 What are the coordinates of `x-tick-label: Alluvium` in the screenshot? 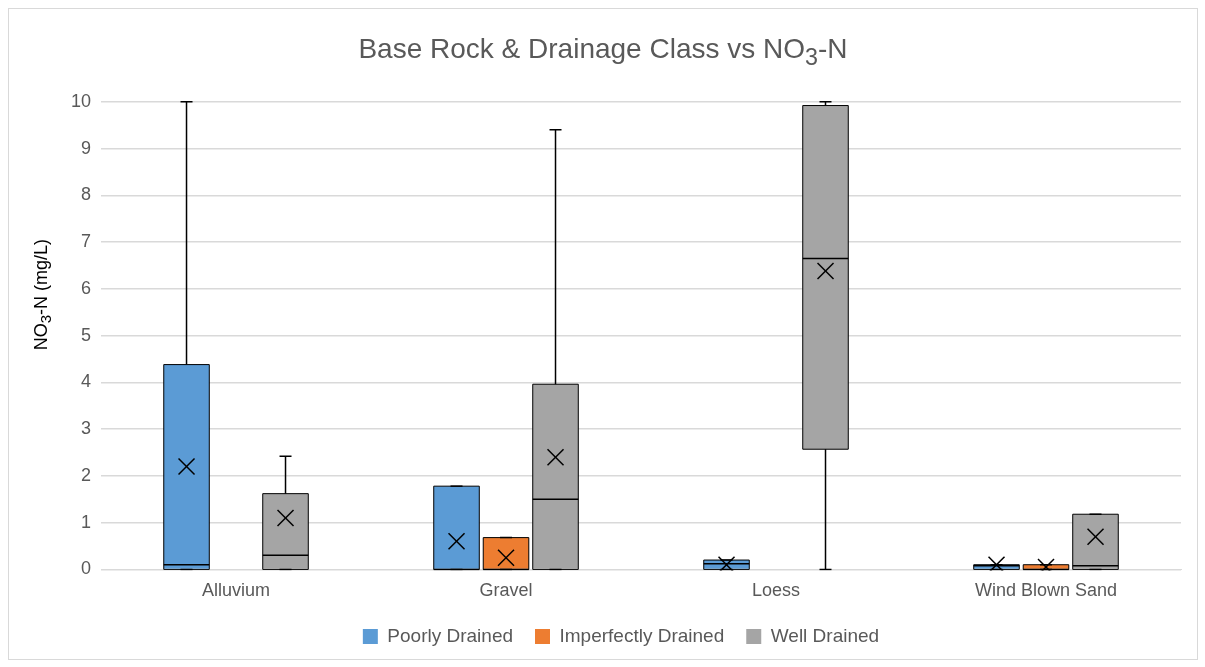 It's located at (236, 590).